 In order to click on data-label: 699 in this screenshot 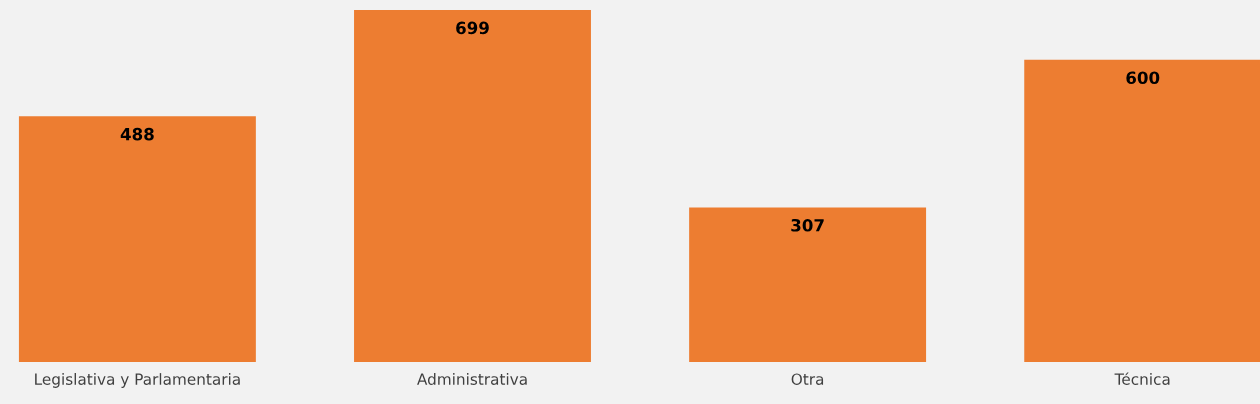, I will do `click(472, 28)`.